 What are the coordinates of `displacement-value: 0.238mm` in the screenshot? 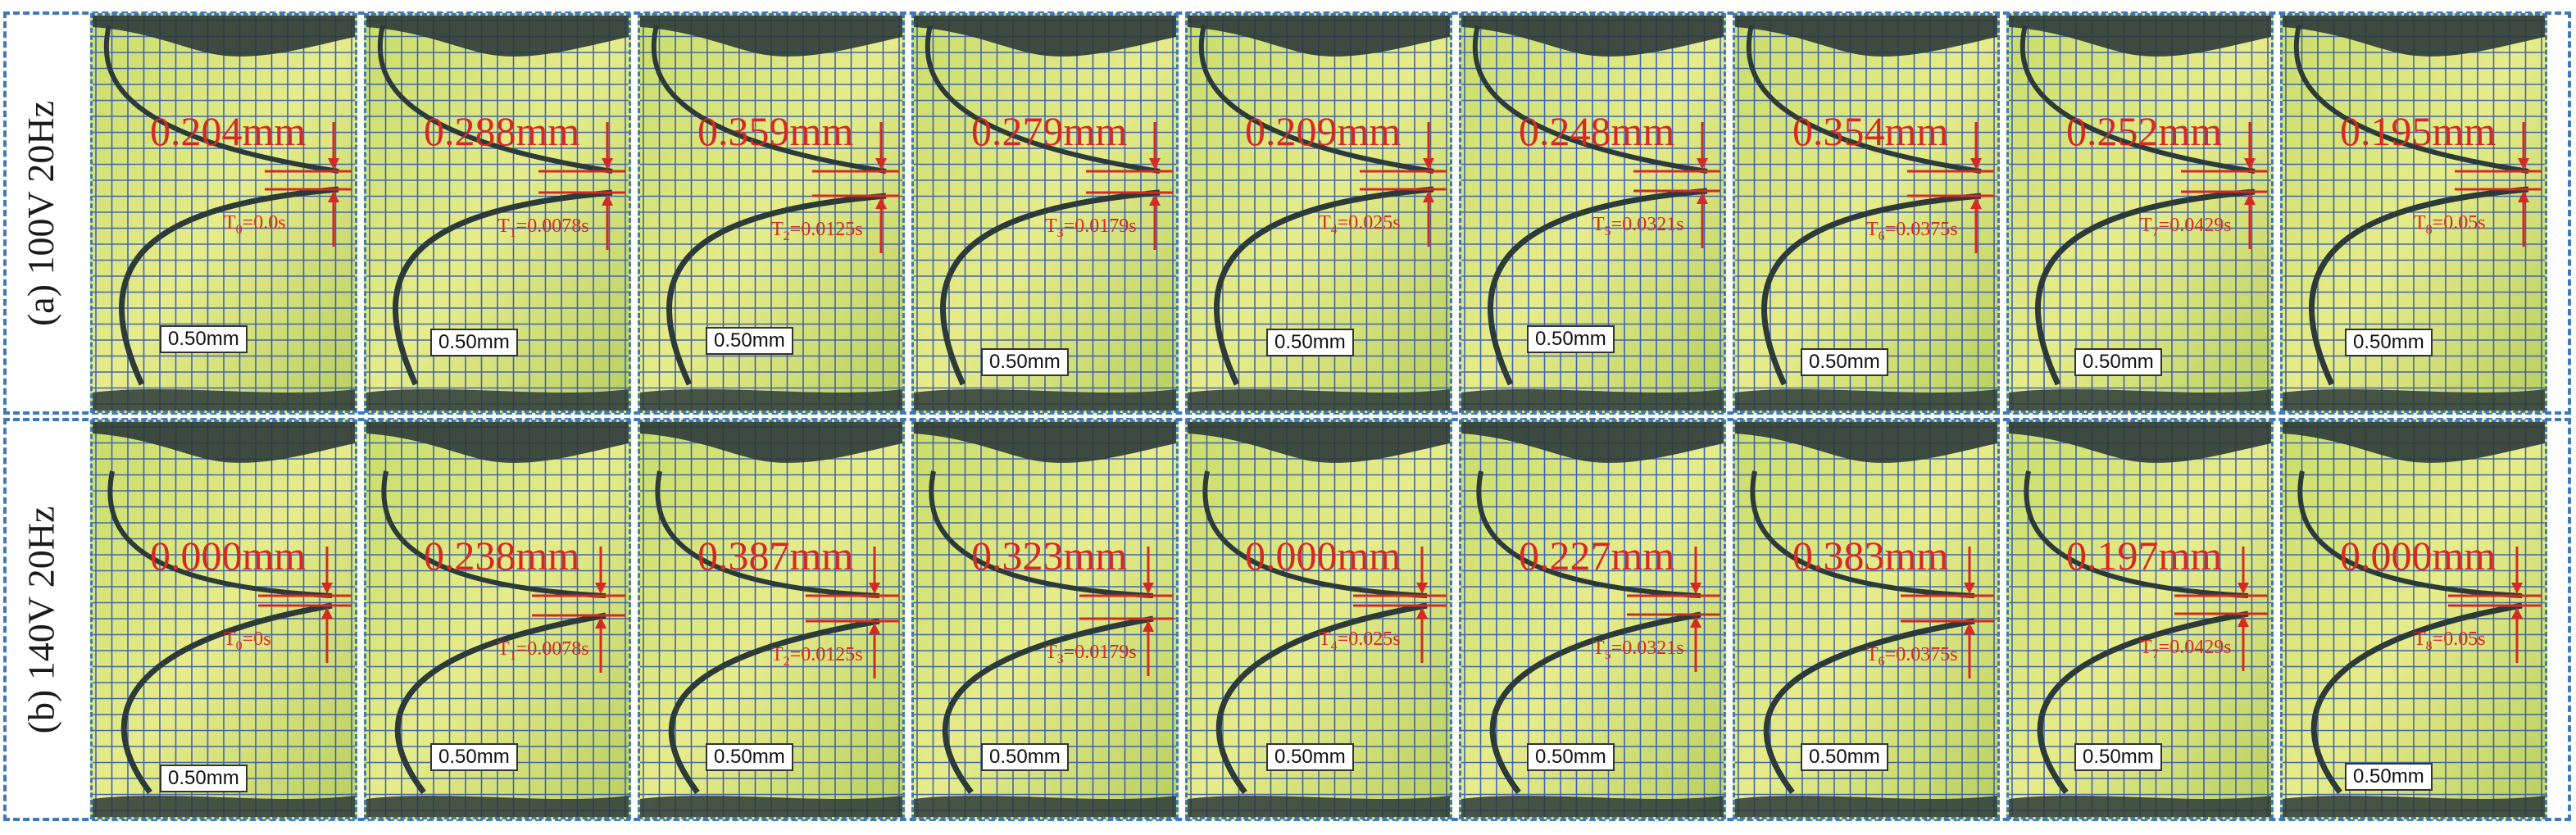 It's located at (502, 556).